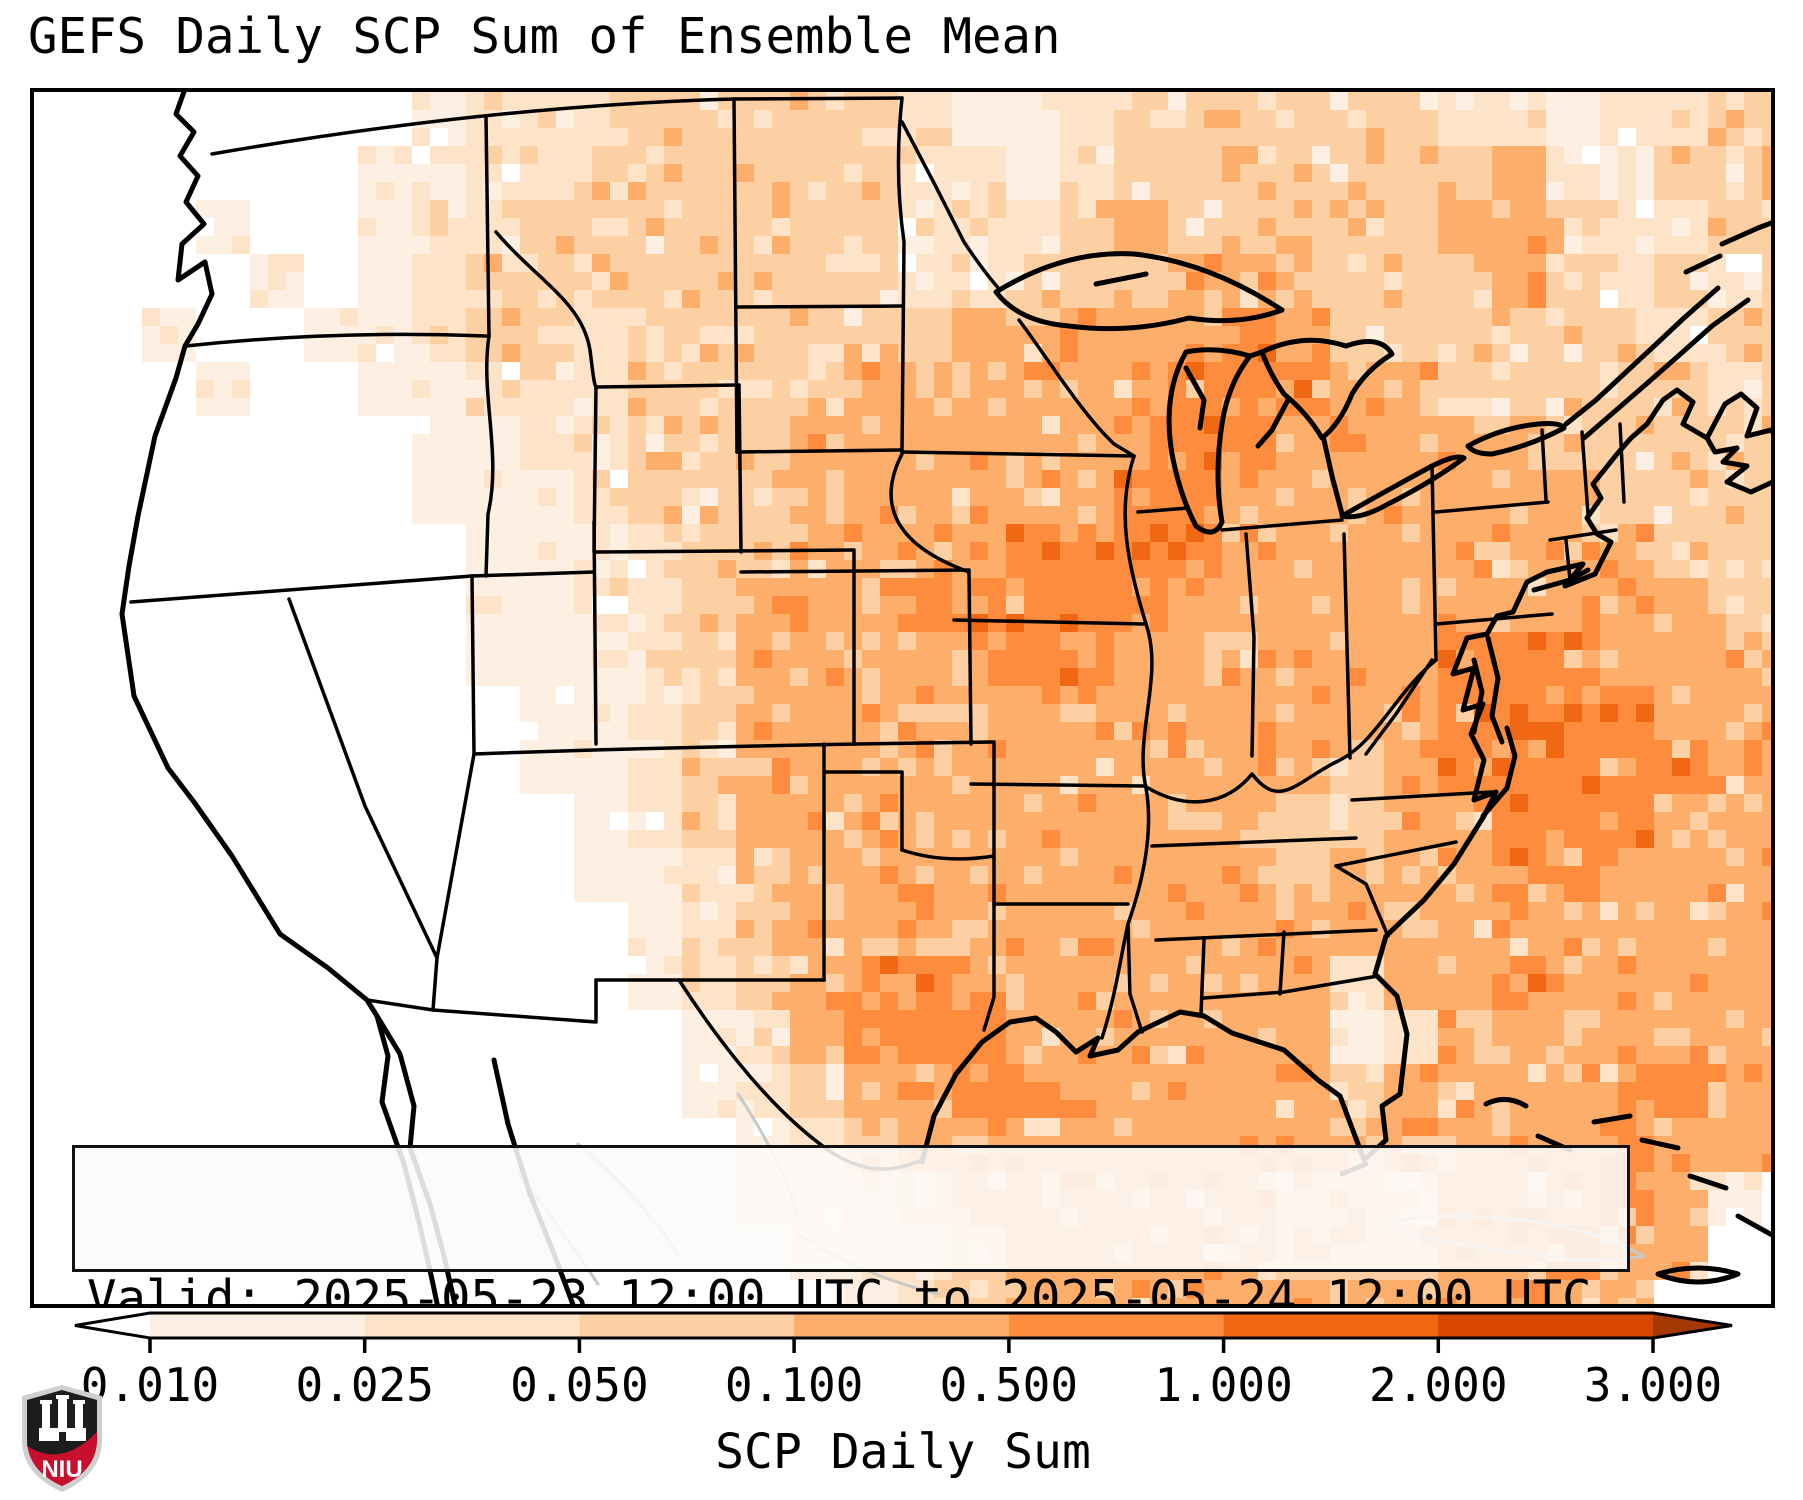  I want to click on border-pa-ny, so click(1492, 507).